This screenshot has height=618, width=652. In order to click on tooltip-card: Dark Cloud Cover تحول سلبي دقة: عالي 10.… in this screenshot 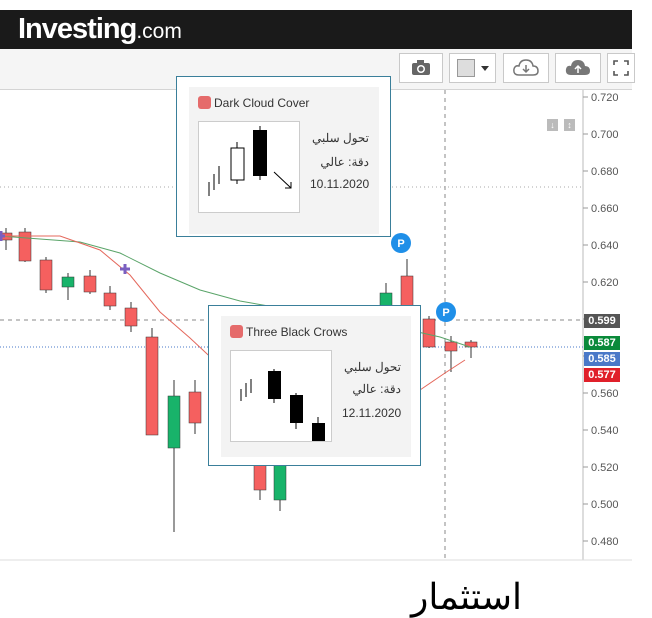, I will do `click(284, 160)`.